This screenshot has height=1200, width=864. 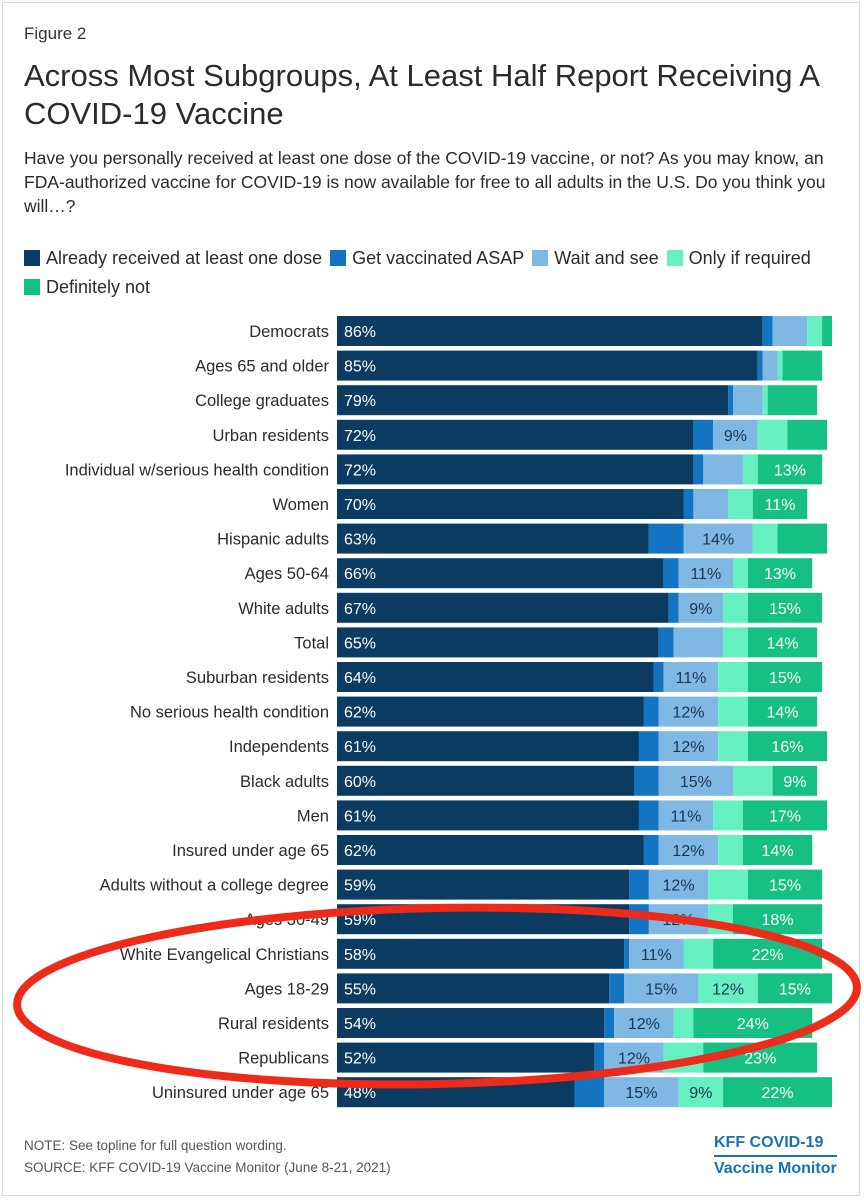 What do you see at coordinates (284, 782) in the screenshot?
I see `category-label: Black adults` at bounding box center [284, 782].